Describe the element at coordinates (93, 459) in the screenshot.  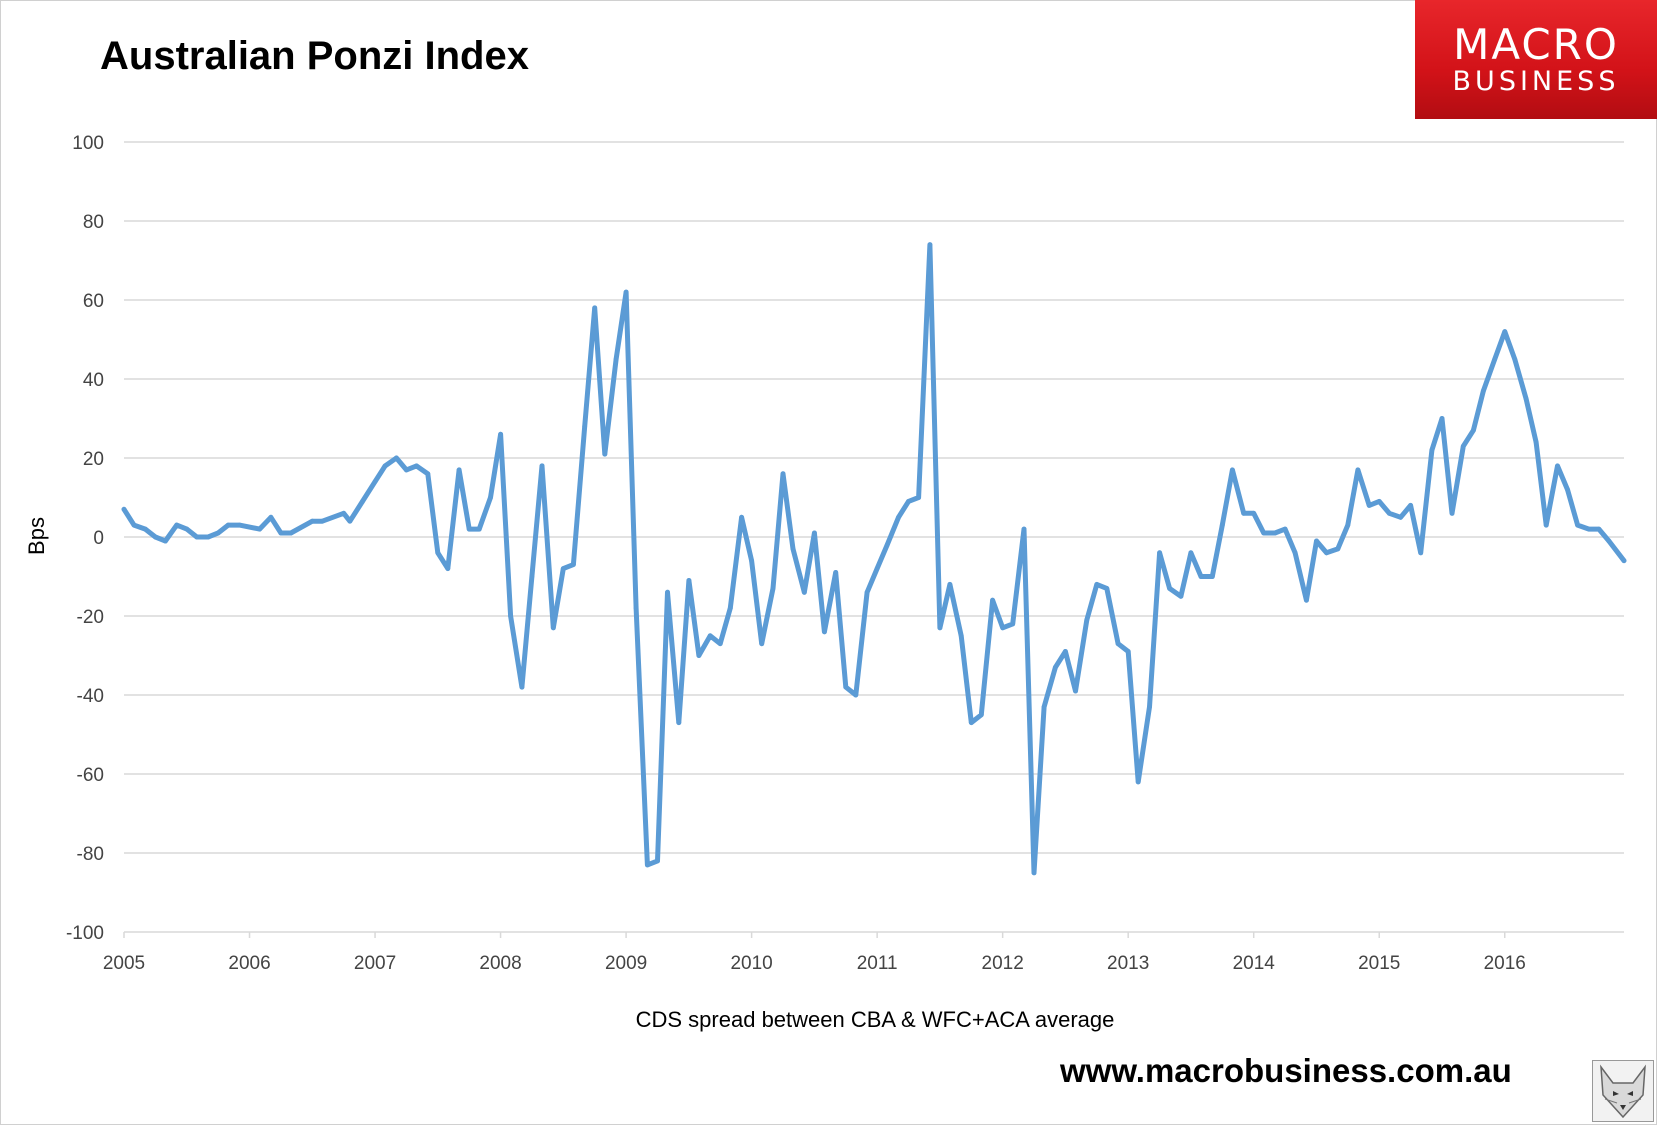
I see `y-tick-label: 20` at that location.